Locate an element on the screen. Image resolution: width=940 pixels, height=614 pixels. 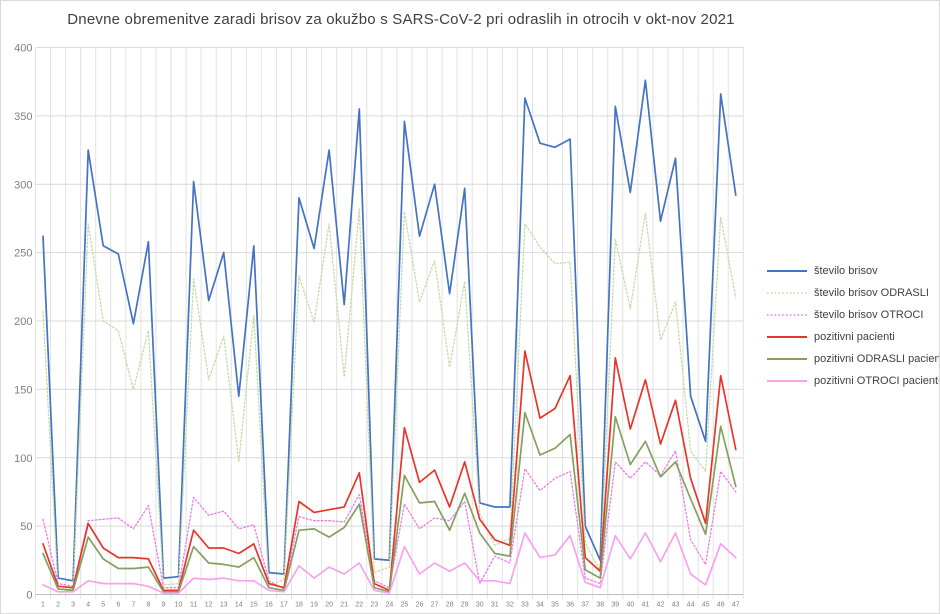
x-tick-label: 7 is located at coordinates (133, 605).